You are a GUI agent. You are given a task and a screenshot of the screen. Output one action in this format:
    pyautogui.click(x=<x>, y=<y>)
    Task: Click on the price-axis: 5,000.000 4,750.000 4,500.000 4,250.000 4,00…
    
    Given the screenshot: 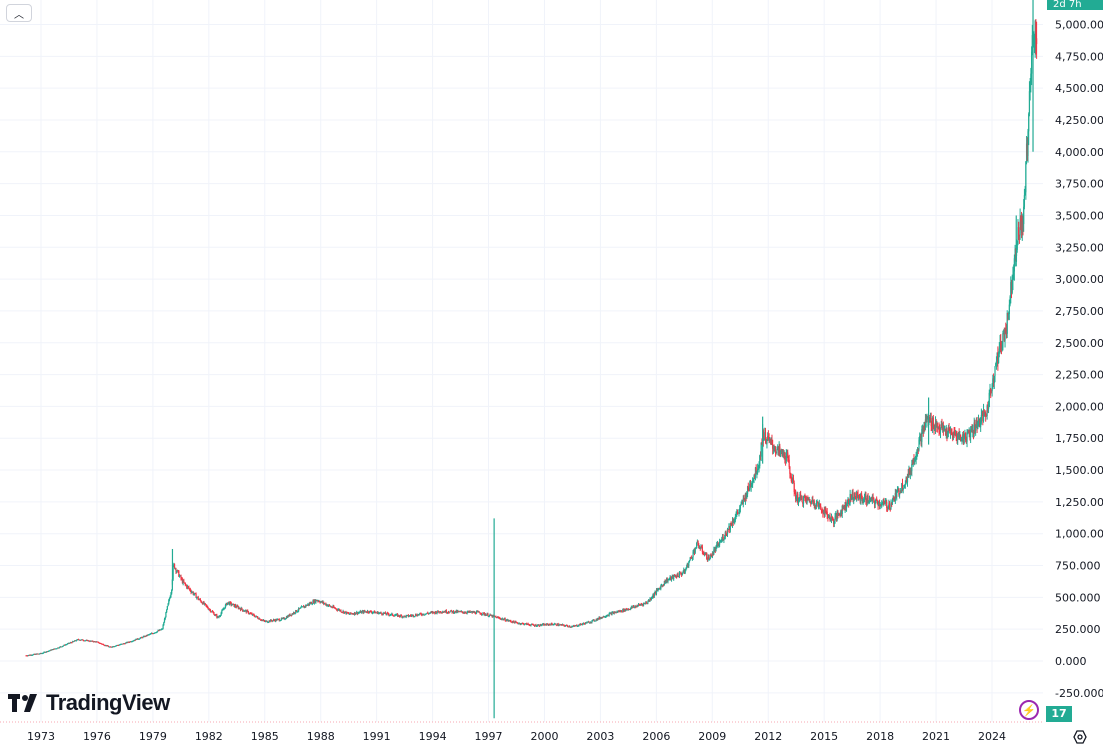 What is the action you would take?
    pyautogui.click(x=1079, y=359)
    